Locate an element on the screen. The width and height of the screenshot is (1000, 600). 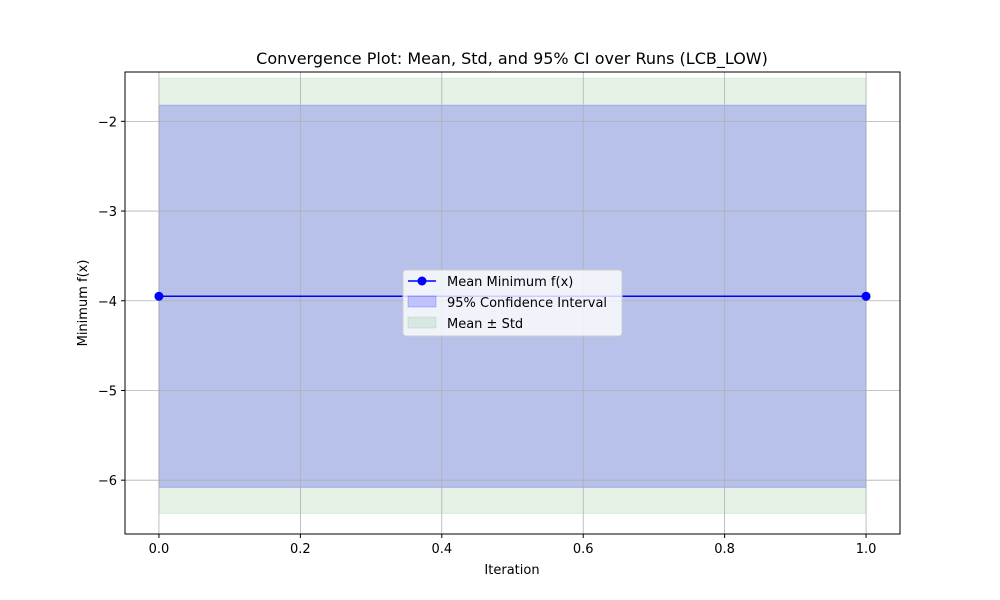
legend-label-std: Mean ± Std is located at coordinates (485, 324).